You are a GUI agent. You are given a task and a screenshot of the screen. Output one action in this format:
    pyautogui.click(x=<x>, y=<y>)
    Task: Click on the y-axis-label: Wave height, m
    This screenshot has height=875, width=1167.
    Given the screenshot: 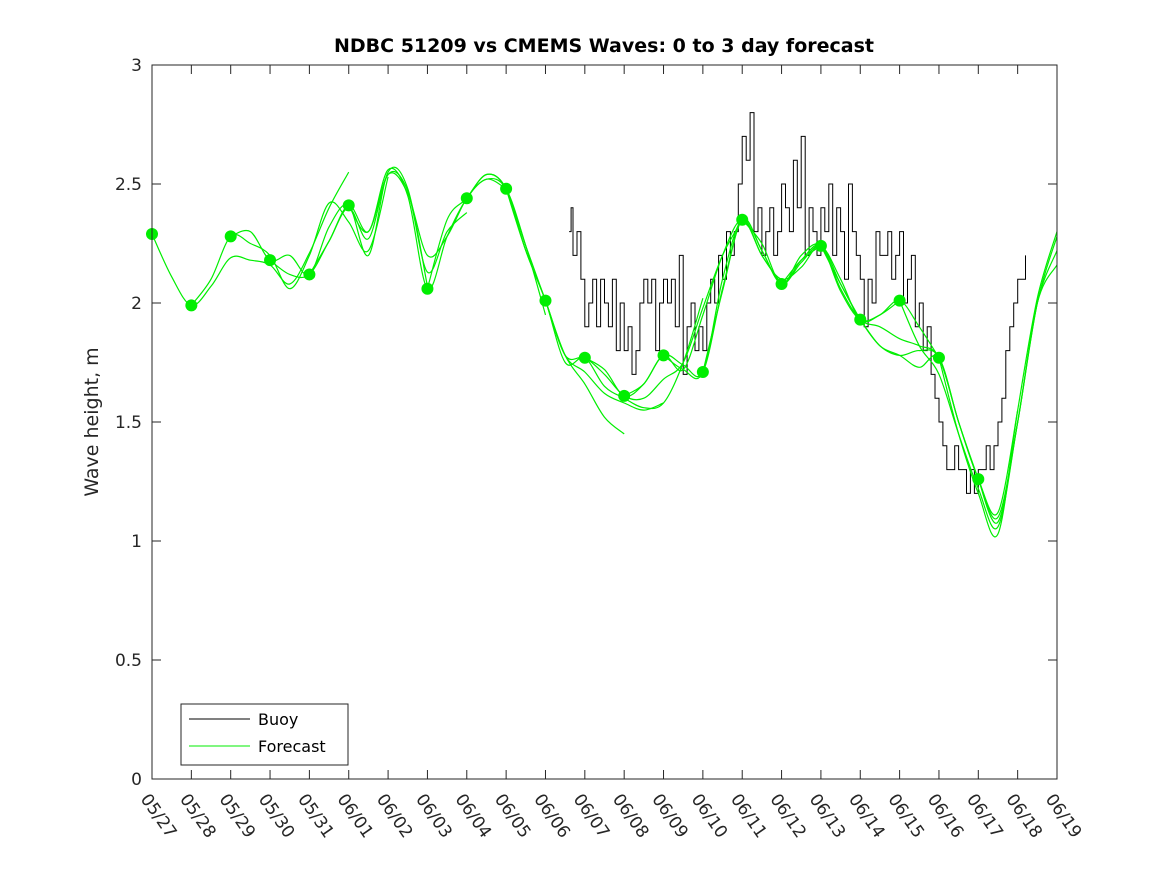 What is the action you would take?
    pyautogui.click(x=92, y=421)
    